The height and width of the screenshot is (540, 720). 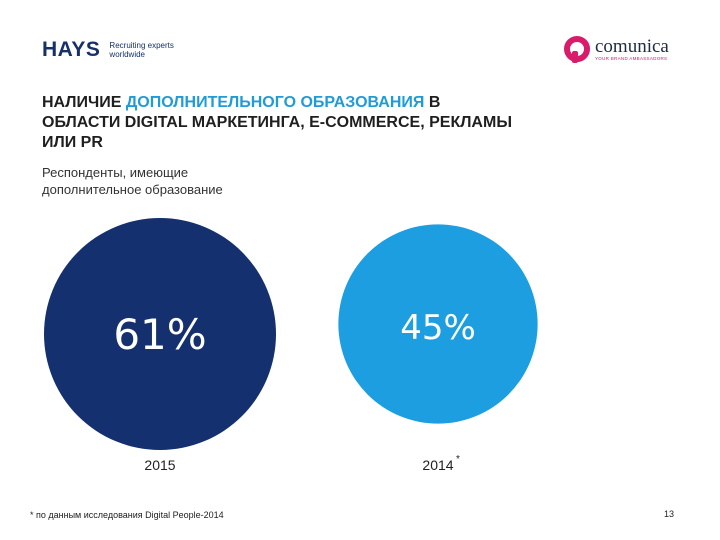 I want to click on comunica-logo-word: comunica, so click(x=632, y=46).